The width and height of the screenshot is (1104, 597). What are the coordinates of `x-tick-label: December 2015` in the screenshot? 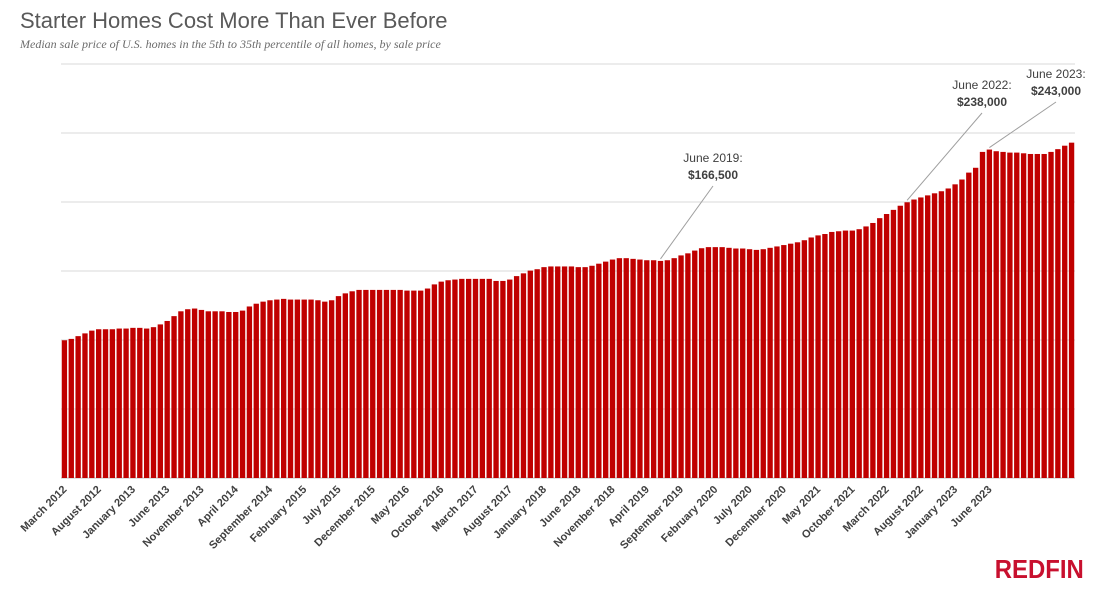 It's located at (345, 517).